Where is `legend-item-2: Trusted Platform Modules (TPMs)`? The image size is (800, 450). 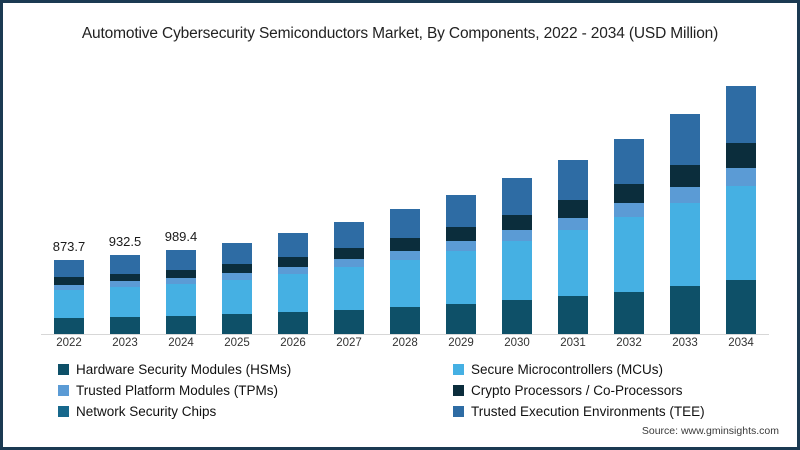
legend-item-2: Trusted Platform Modules (TPMs) is located at coordinates (255, 390).